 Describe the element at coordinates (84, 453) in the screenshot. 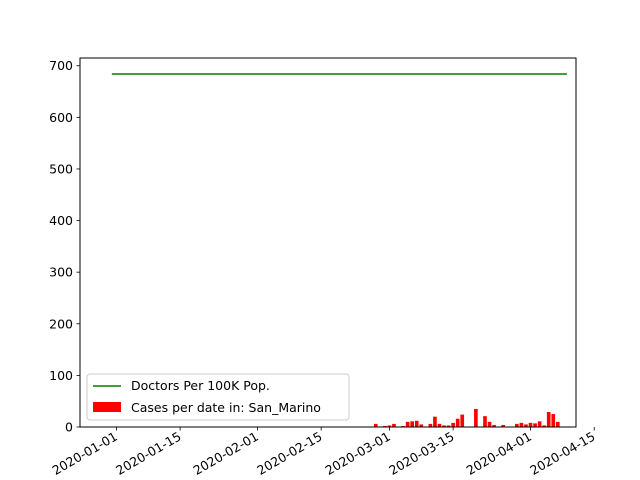

I see `x-tick-label: 2020-01-01` at that location.